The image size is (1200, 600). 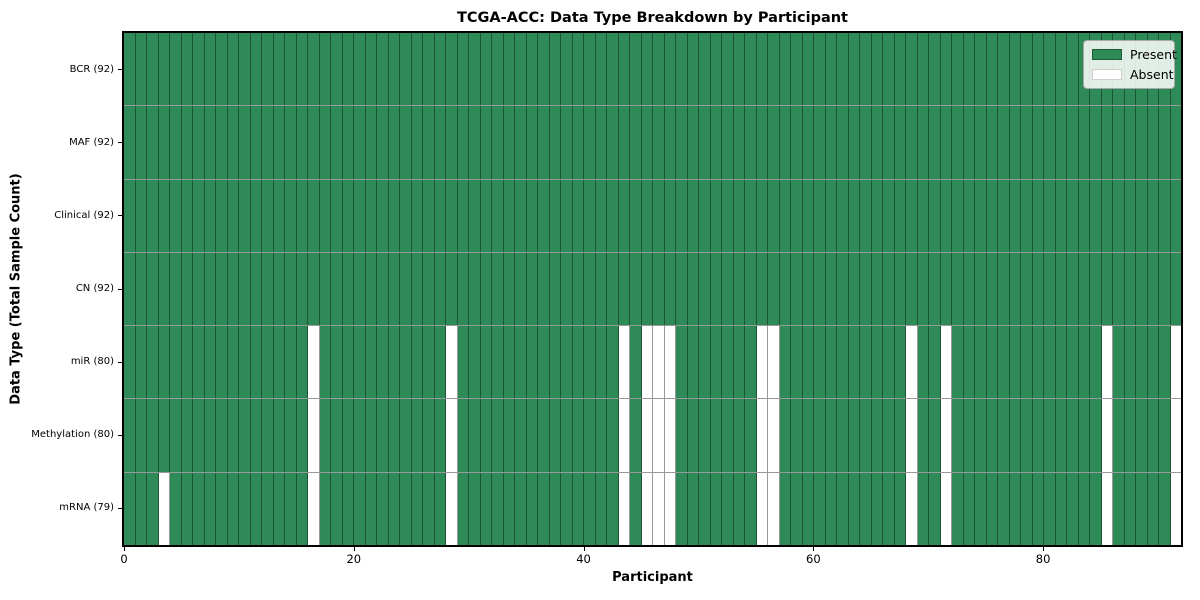 What do you see at coordinates (1130, 64) in the screenshot?
I see `legend: Present Absent` at bounding box center [1130, 64].